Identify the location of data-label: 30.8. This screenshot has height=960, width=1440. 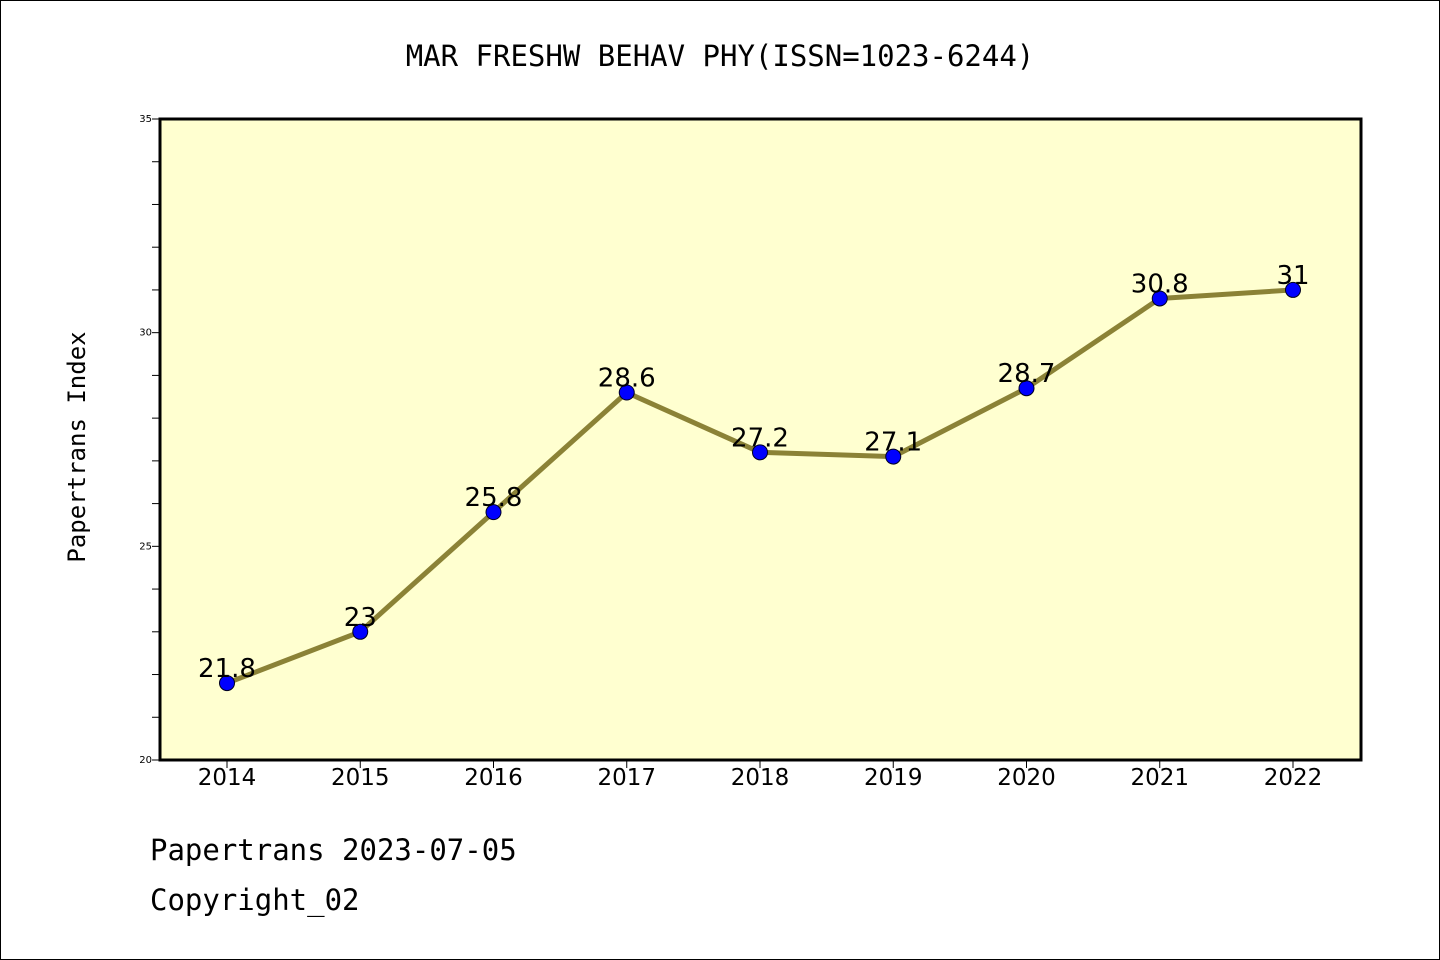
(1160, 284).